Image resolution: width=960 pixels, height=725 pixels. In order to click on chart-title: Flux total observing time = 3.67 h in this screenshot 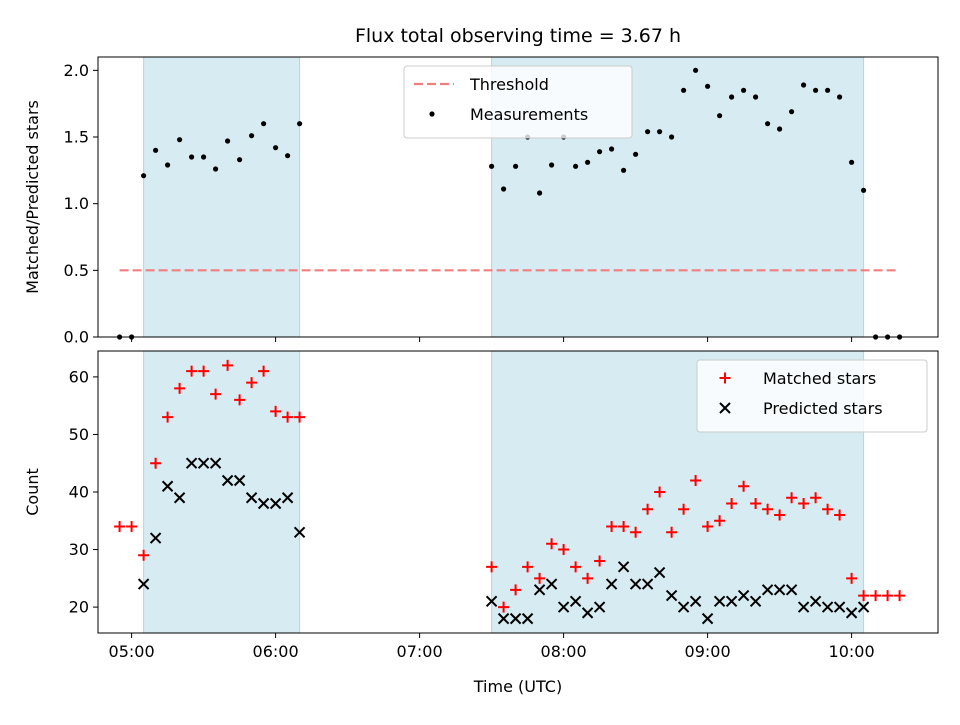, I will do `click(518, 36)`.